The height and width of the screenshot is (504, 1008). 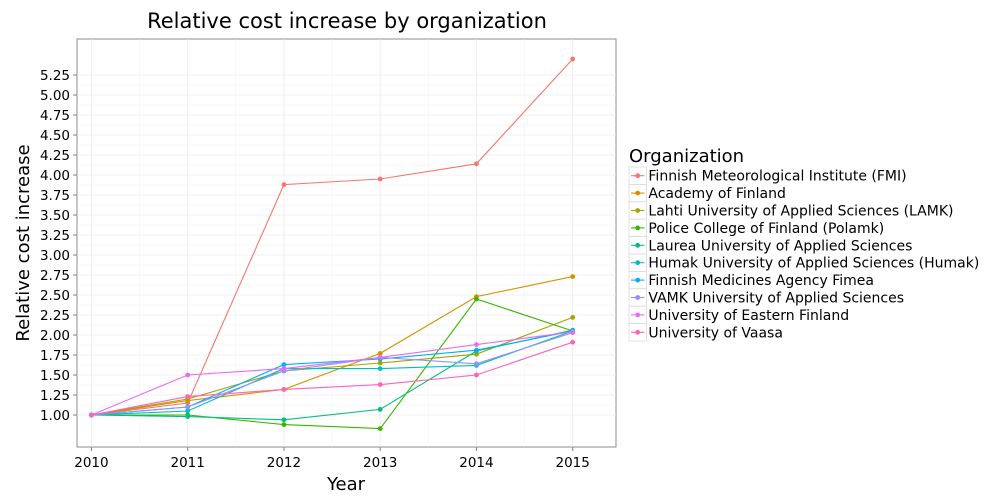 I want to click on y-tick-label: 2.00, so click(x=55, y=336).